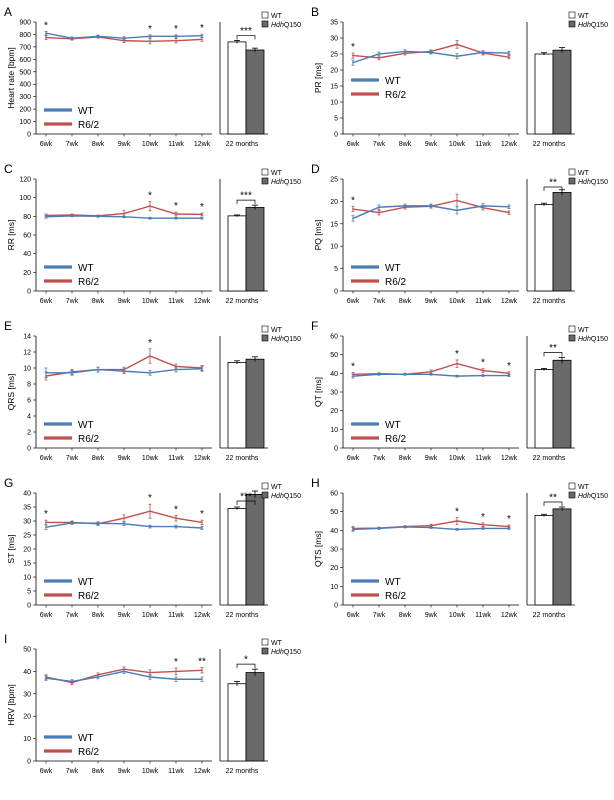 Image resolution: width=614 pixels, height=800 pixels. What do you see at coordinates (318, 235) in the screenshot?
I see `y-axis-label: PQ [ms]` at bounding box center [318, 235].